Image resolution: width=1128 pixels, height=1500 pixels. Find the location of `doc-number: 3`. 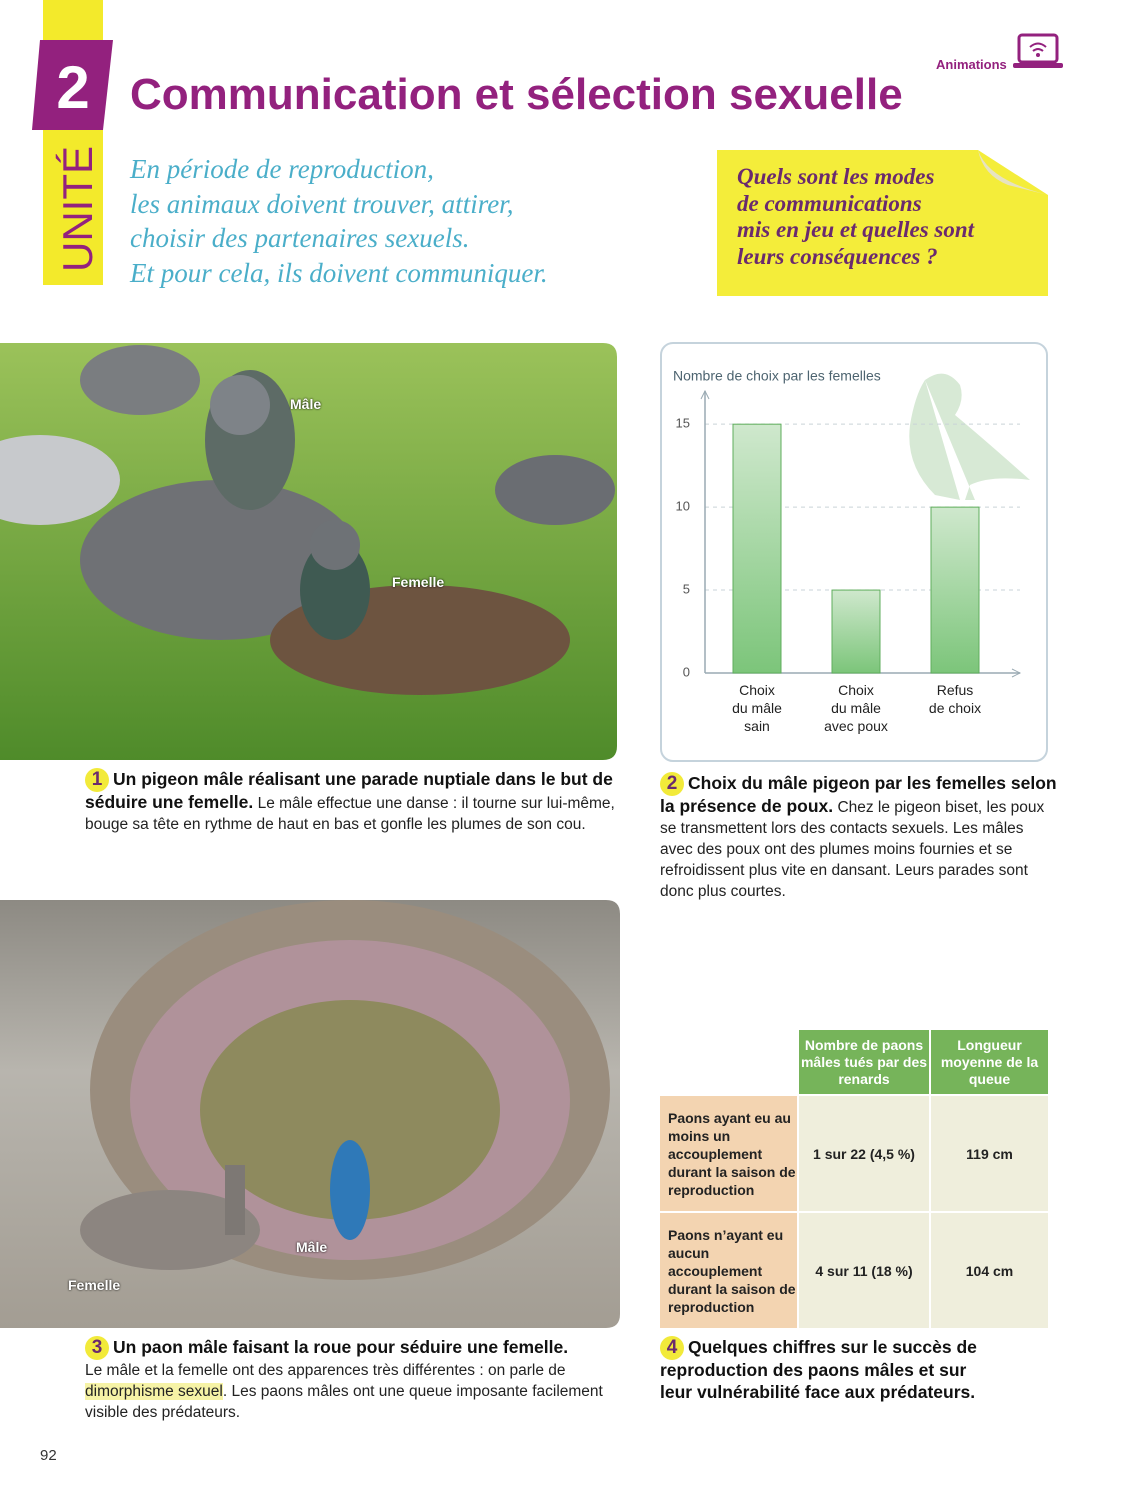

doc-number: 3 is located at coordinates (97, 1348).